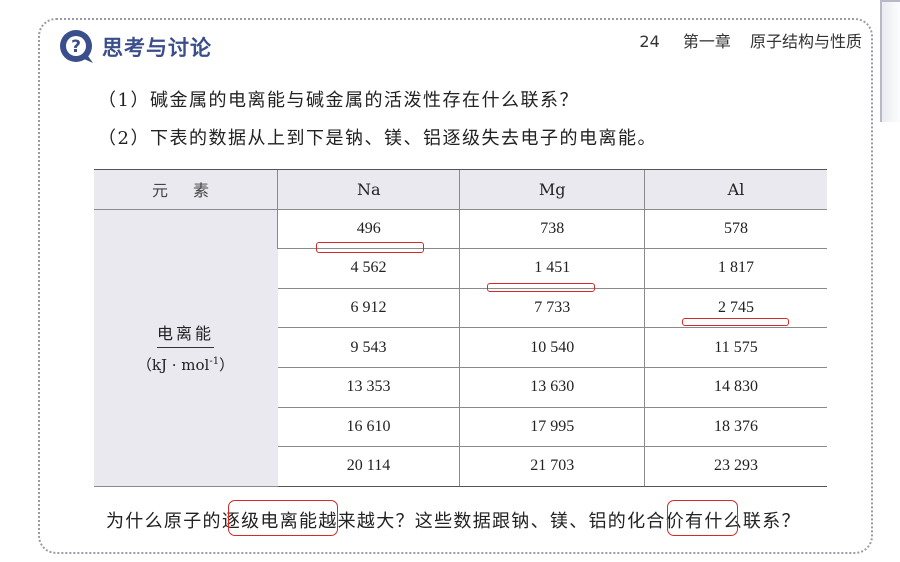 Image resolution: width=900 pixels, height=562 pixels. Describe the element at coordinates (164, 521) in the screenshot. I see `question-text-1: 为什么原子的` at that location.